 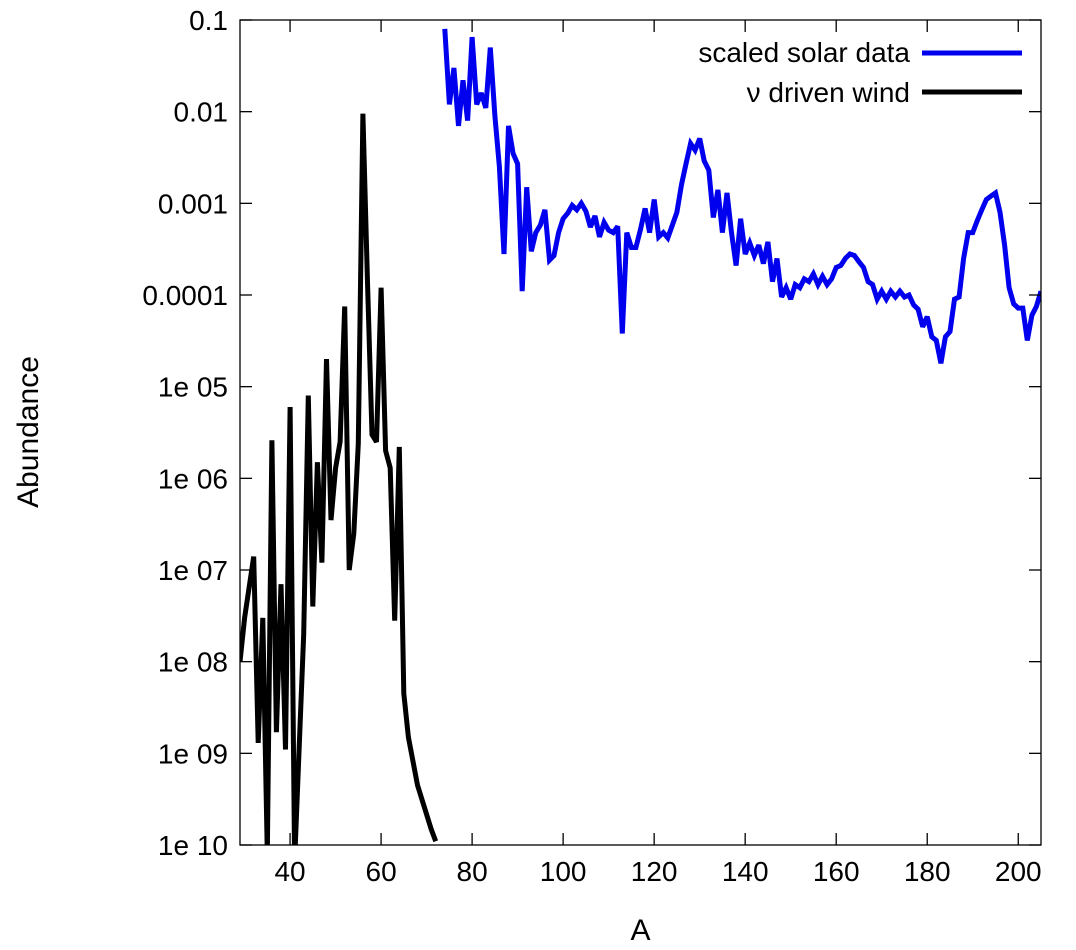 I want to click on x-tick-label: 120, so click(x=654, y=871).